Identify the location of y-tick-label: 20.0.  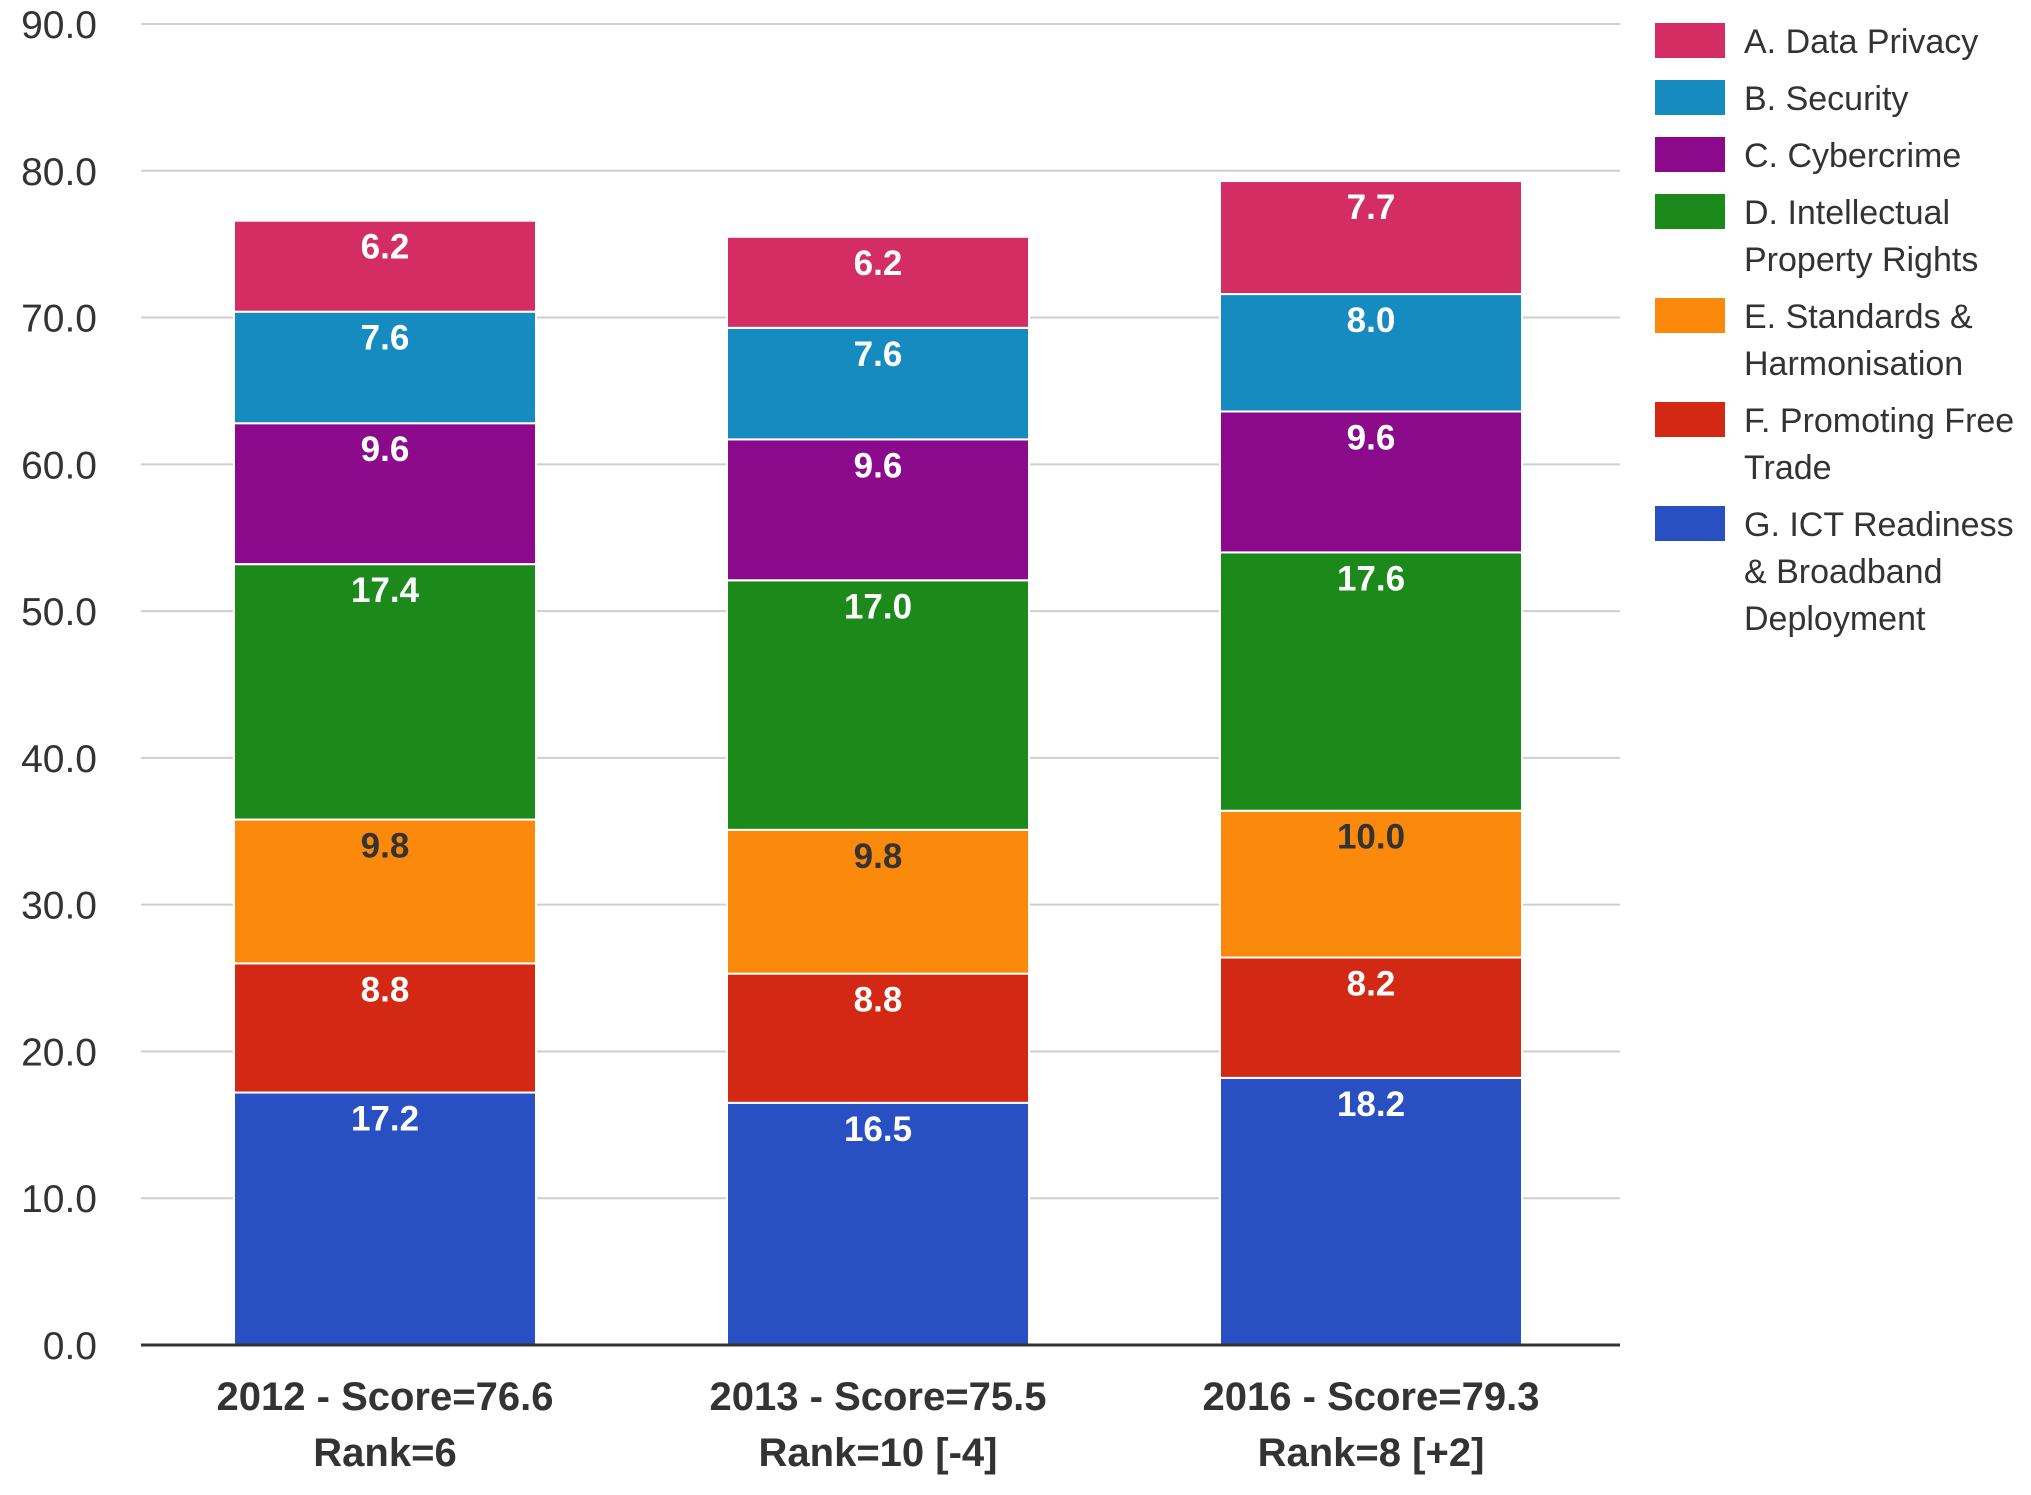
(59, 1052).